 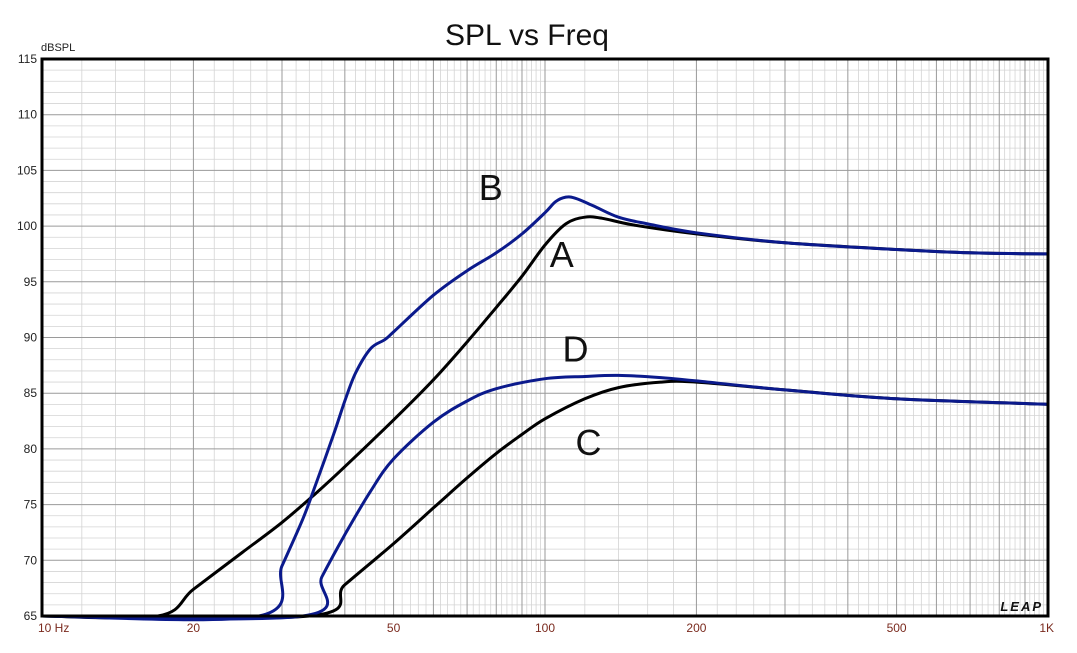 What do you see at coordinates (31, 616) in the screenshot?
I see `y-tick-label: 65` at bounding box center [31, 616].